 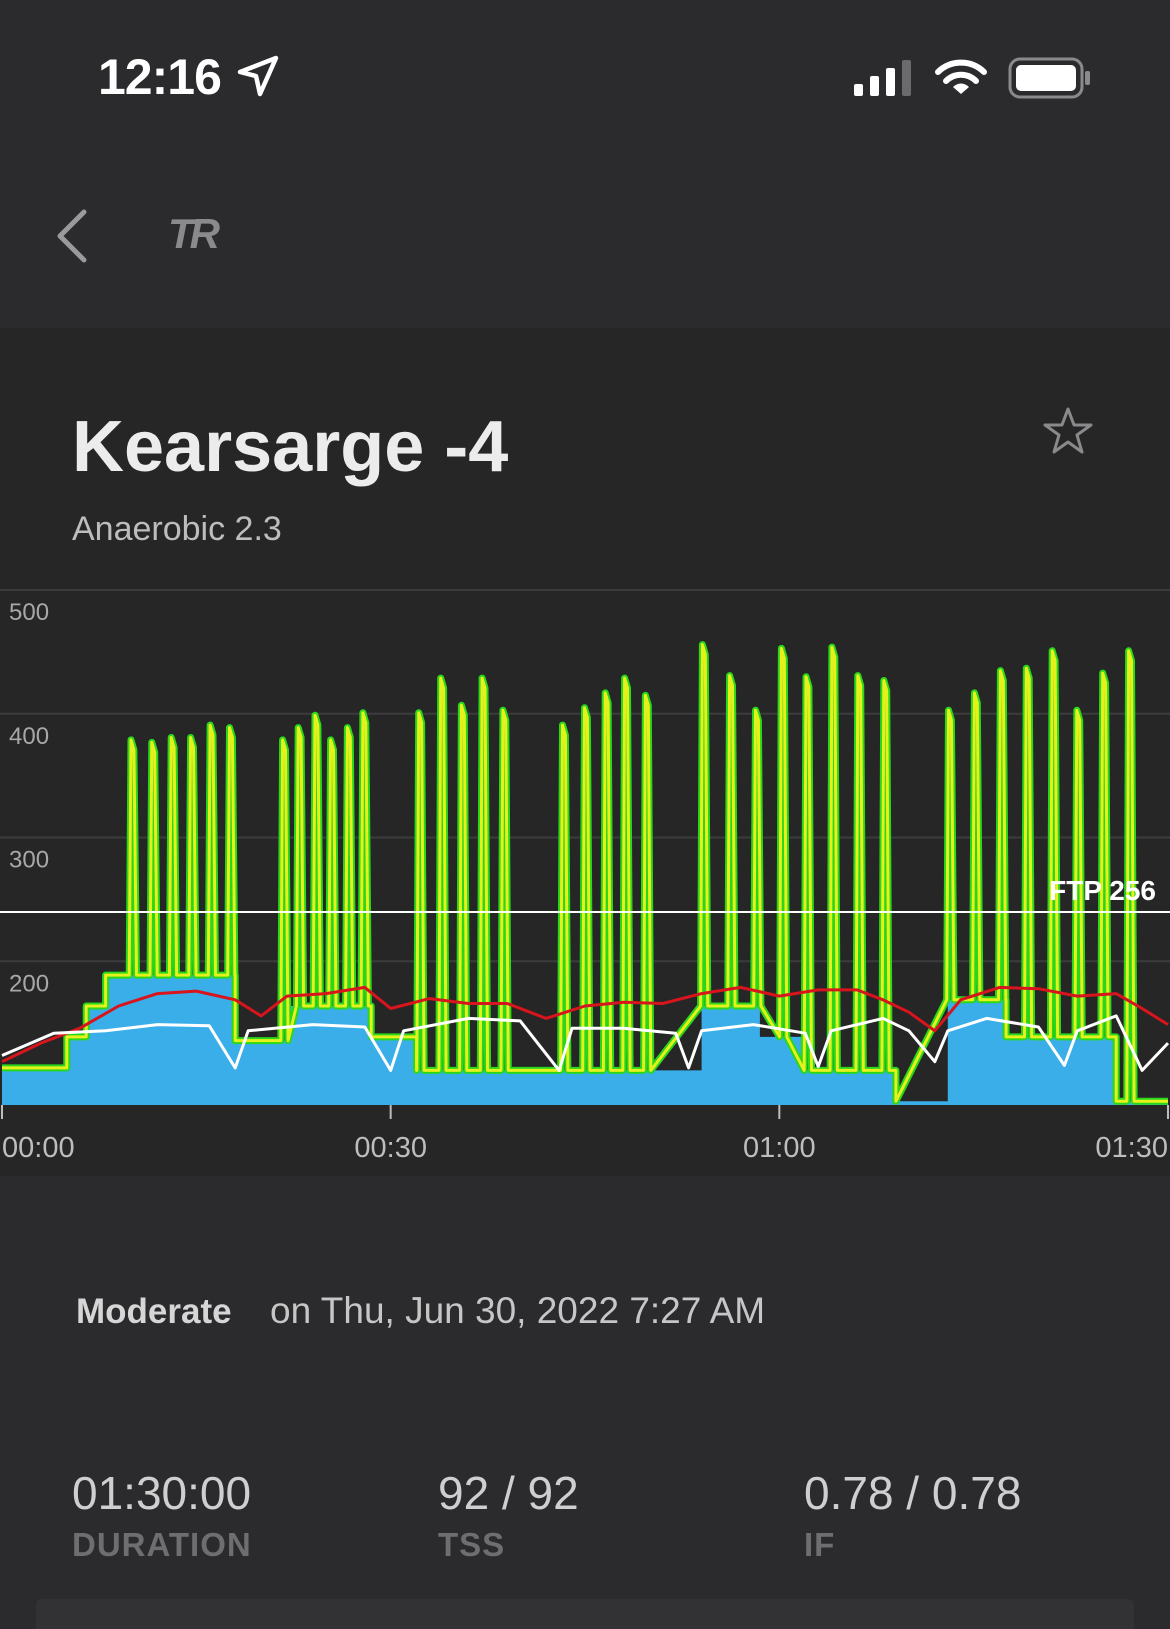 I want to click on navigation-bar: TR, so click(x=585, y=244).